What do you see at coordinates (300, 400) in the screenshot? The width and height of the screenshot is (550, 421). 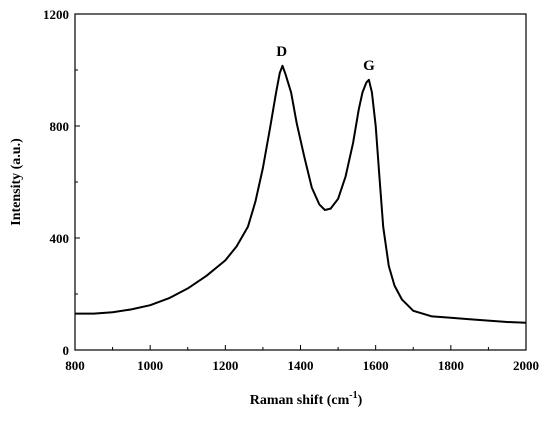 I see `x-axis-title-main: Raman shift (cm` at bounding box center [300, 400].